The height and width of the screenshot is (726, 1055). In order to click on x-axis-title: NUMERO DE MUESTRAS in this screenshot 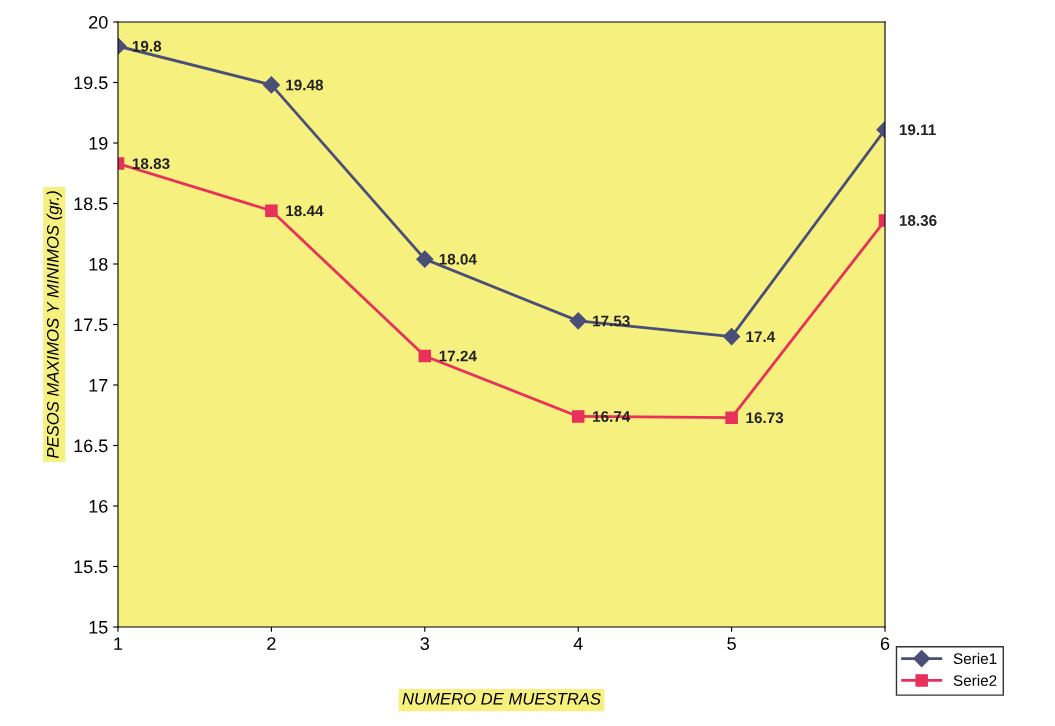, I will do `click(501, 698)`.